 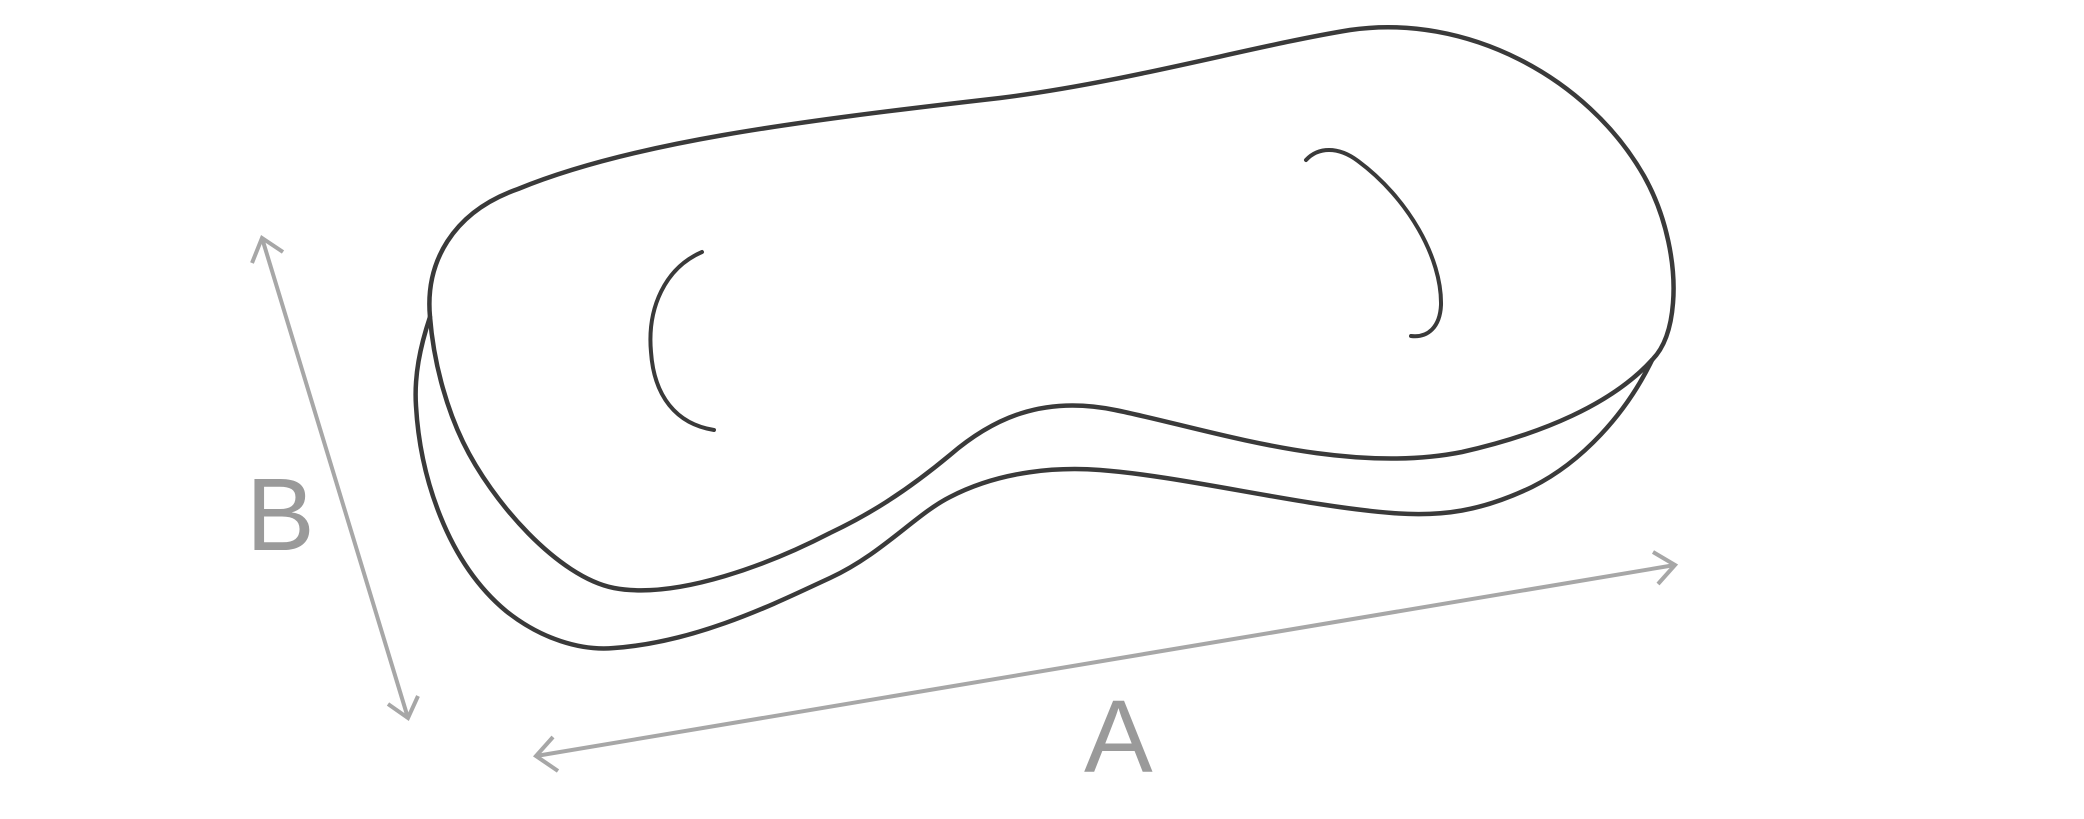 What do you see at coordinates (403, 708) in the screenshot?
I see `arrowhead-down-icon` at bounding box center [403, 708].